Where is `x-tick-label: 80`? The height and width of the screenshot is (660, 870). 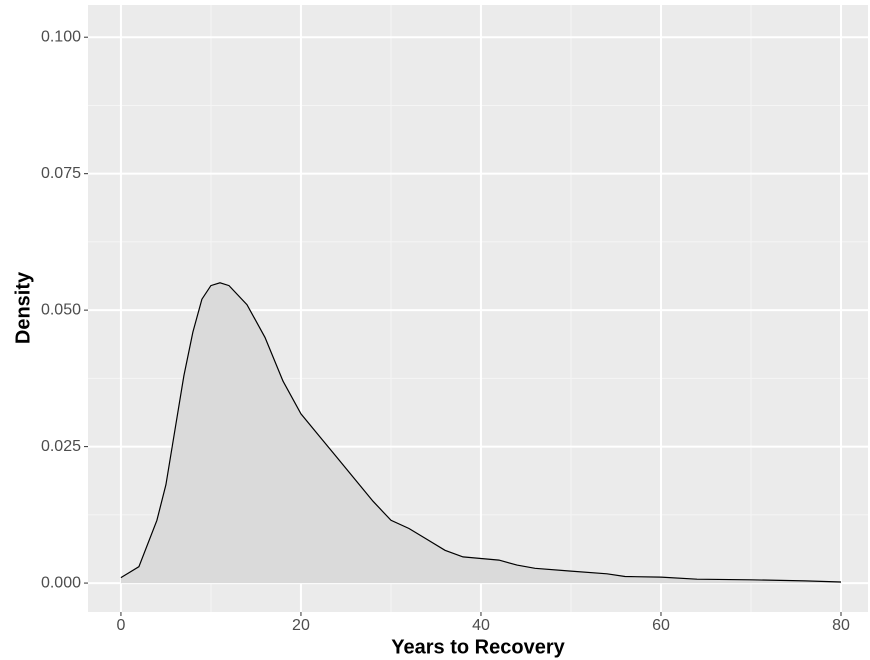
x-tick-label: 80 is located at coordinates (841, 625).